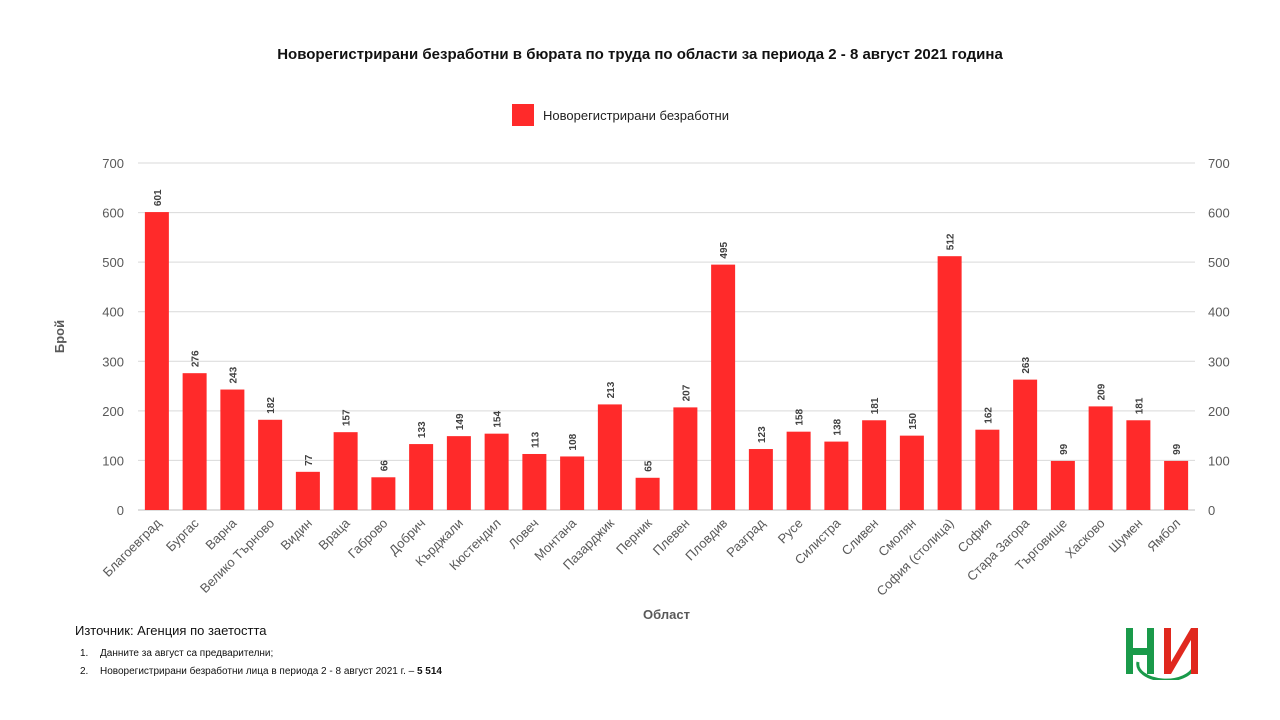  Describe the element at coordinates (113, 163) in the screenshot. I see `y-tick-label: 700` at that location.